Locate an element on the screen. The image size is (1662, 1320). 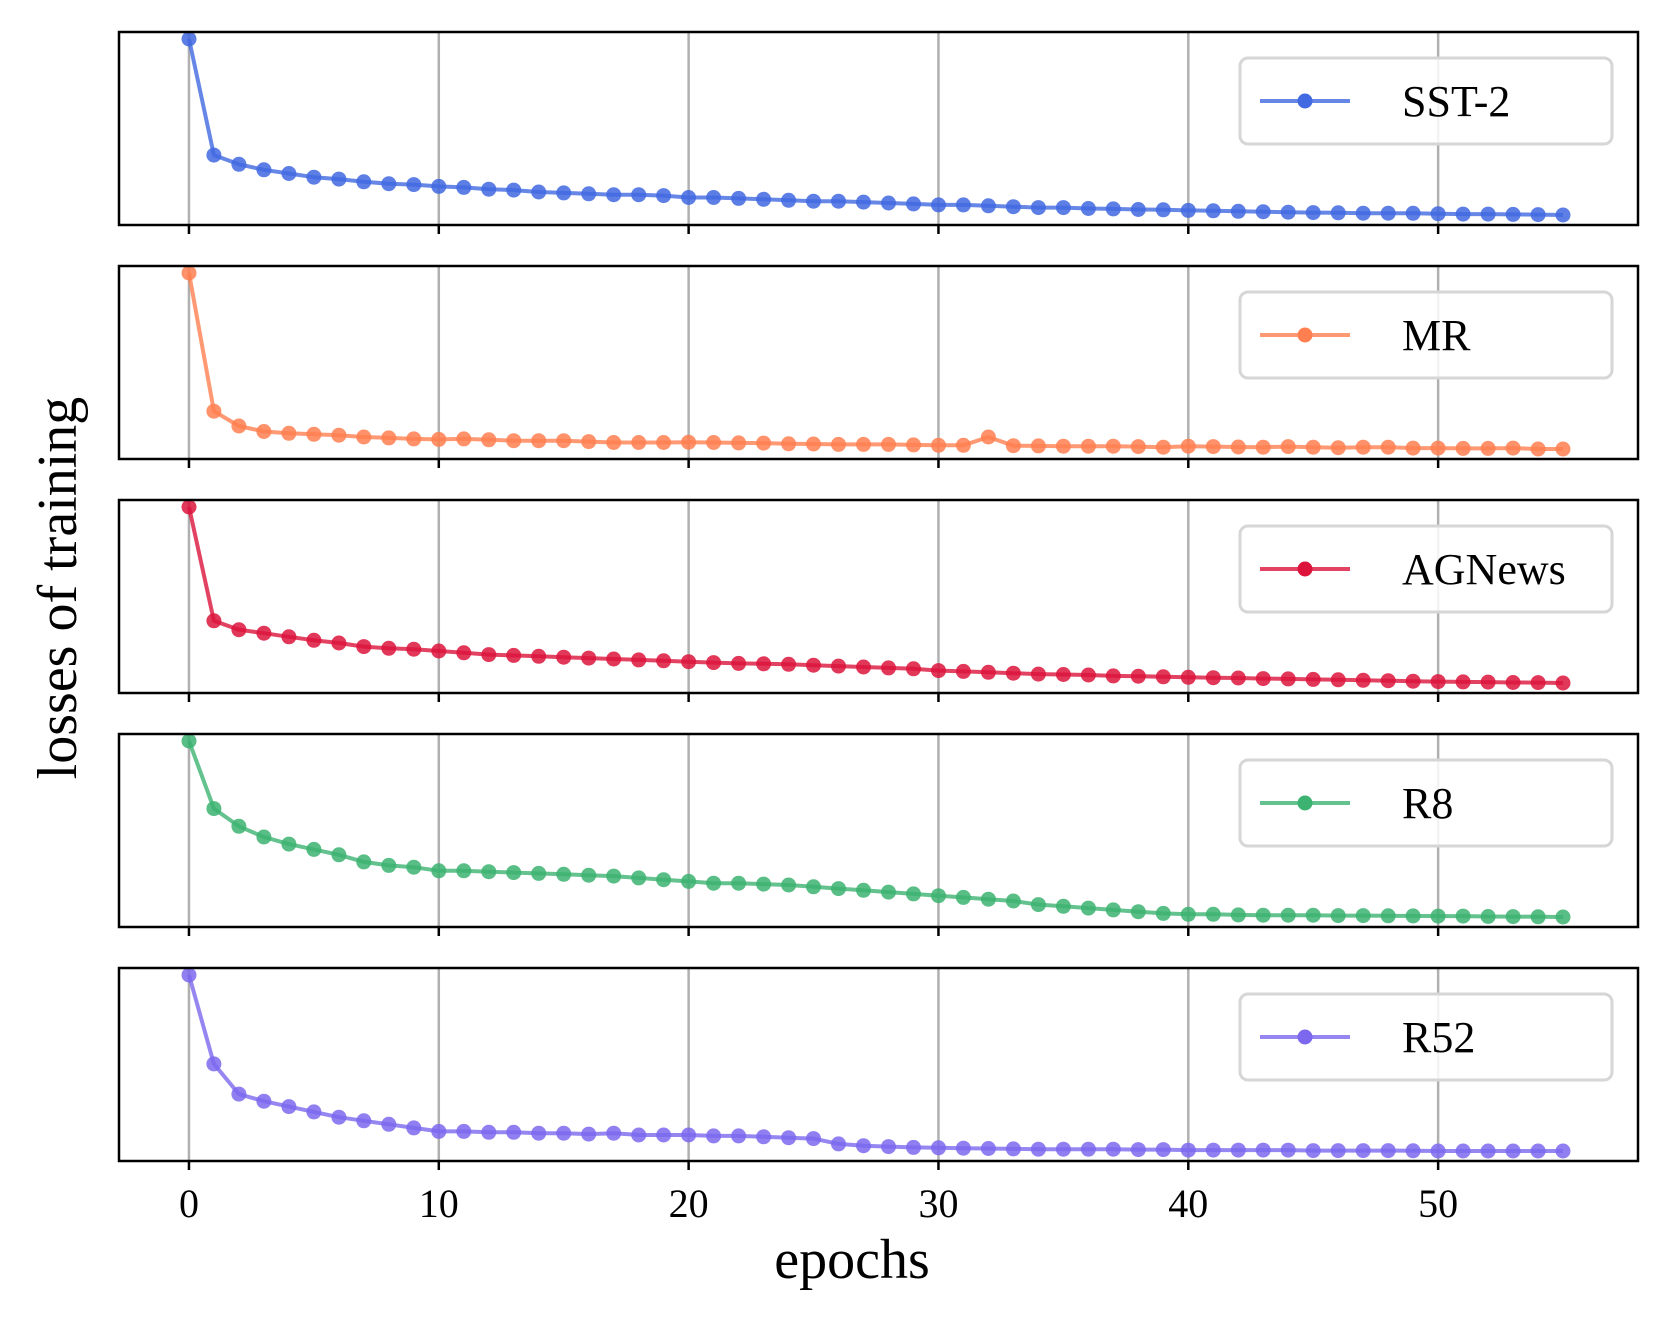
panel-r8: R8 is located at coordinates (878, 834).